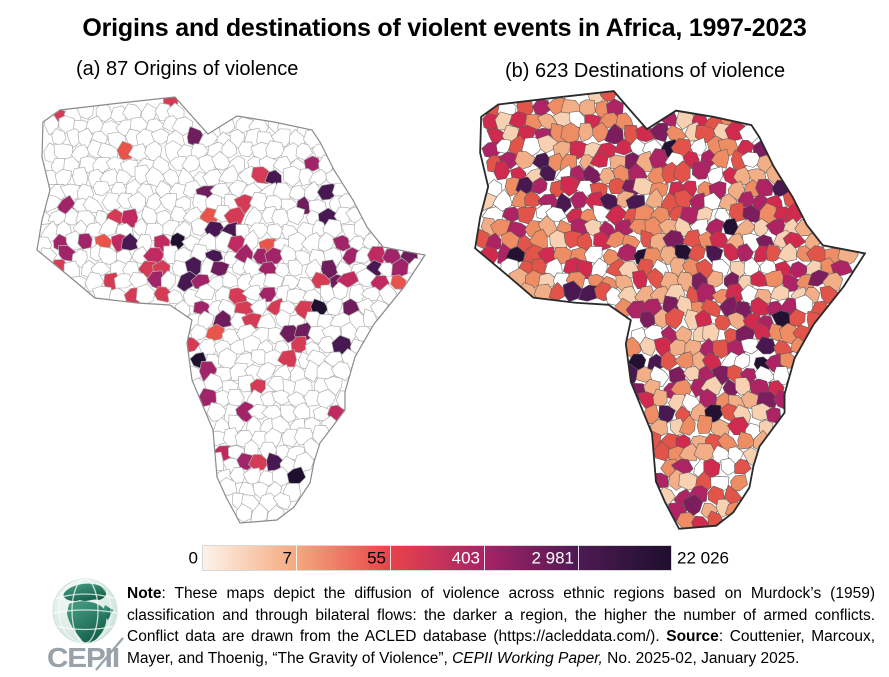 Image resolution: width=889 pixels, height=677 pixels. What do you see at coordinates (287, 558) in the screenshot?
I see `colorbar-tick-label: 7` at bounding box center [287, 558].